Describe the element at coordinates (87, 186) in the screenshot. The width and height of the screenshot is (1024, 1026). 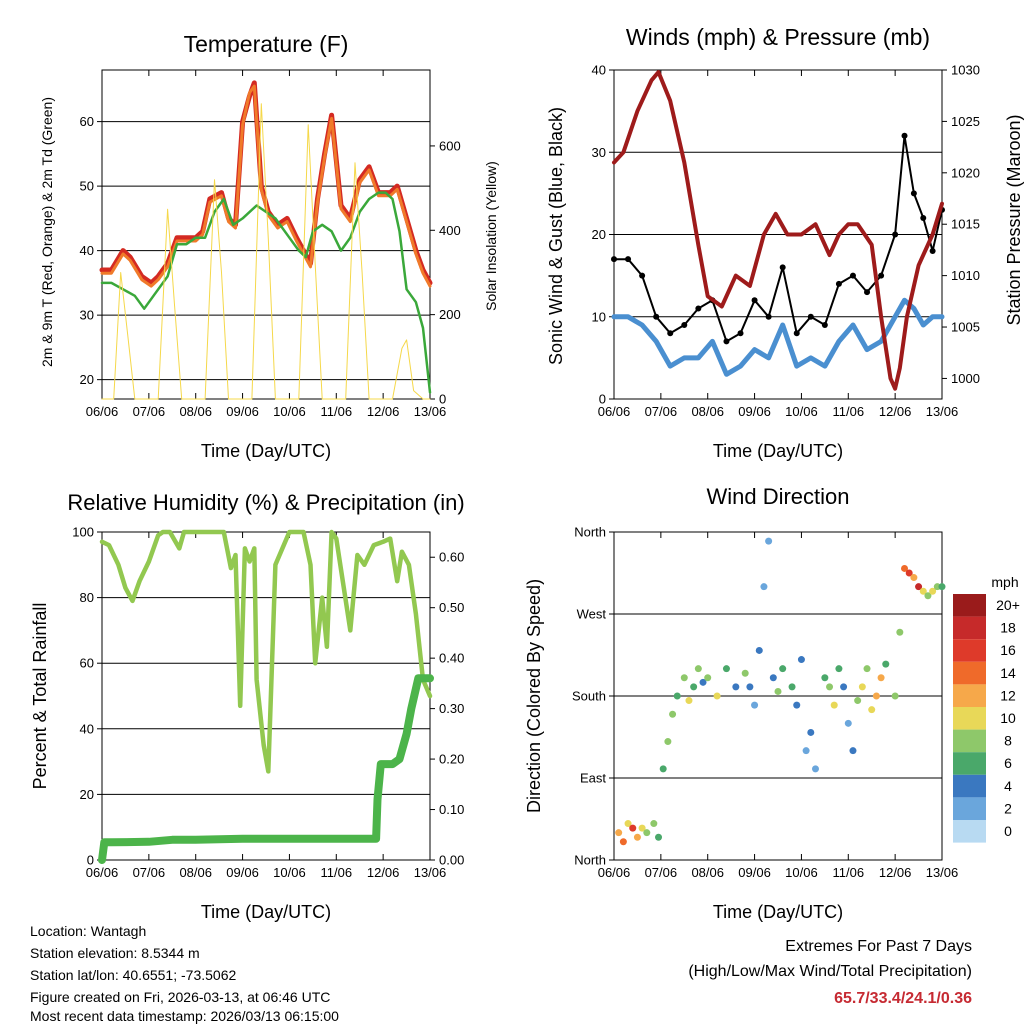
I see `y-tick-label-0-3: 50` at that location.